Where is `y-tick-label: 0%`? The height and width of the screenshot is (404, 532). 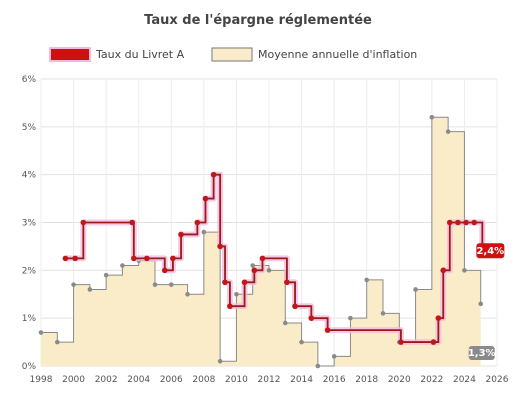
y-tick-label: 0% is located at coordinates (29, 367).